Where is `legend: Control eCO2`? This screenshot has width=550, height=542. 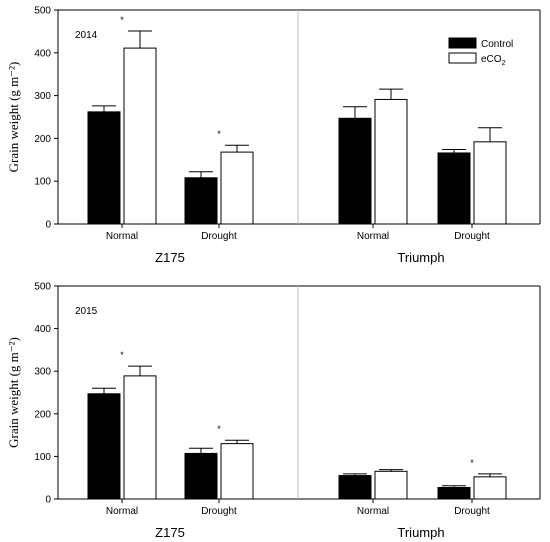
legend: Control eCO2 is located at coordinates (480, 52).